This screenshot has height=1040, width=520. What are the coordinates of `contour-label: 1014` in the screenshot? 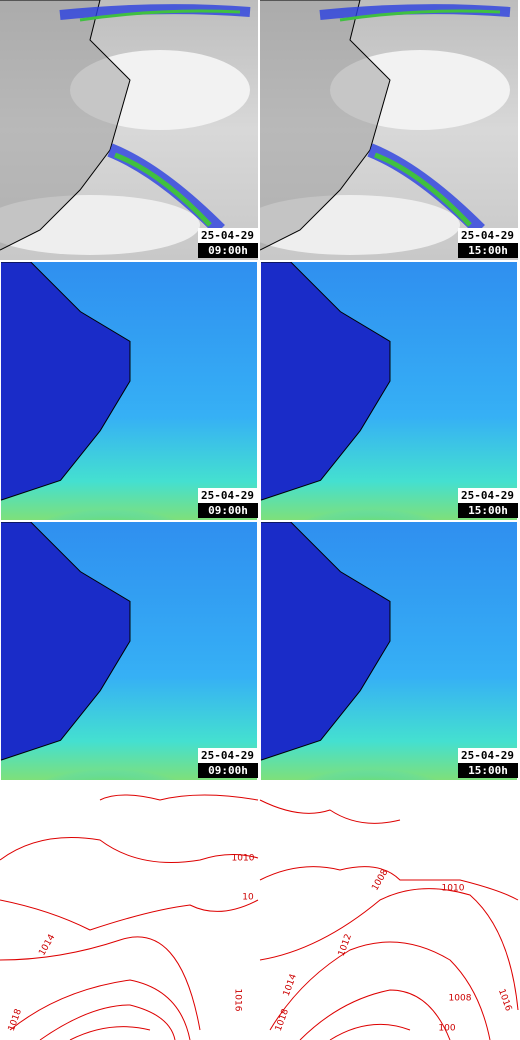 It's located at (47, 945).